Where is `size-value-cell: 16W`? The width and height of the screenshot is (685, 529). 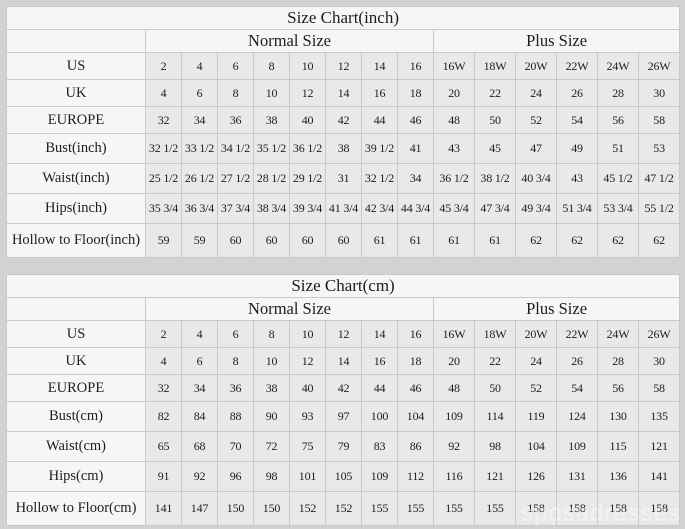
size-value-cell: 16W is located at coordinates (454, 334).